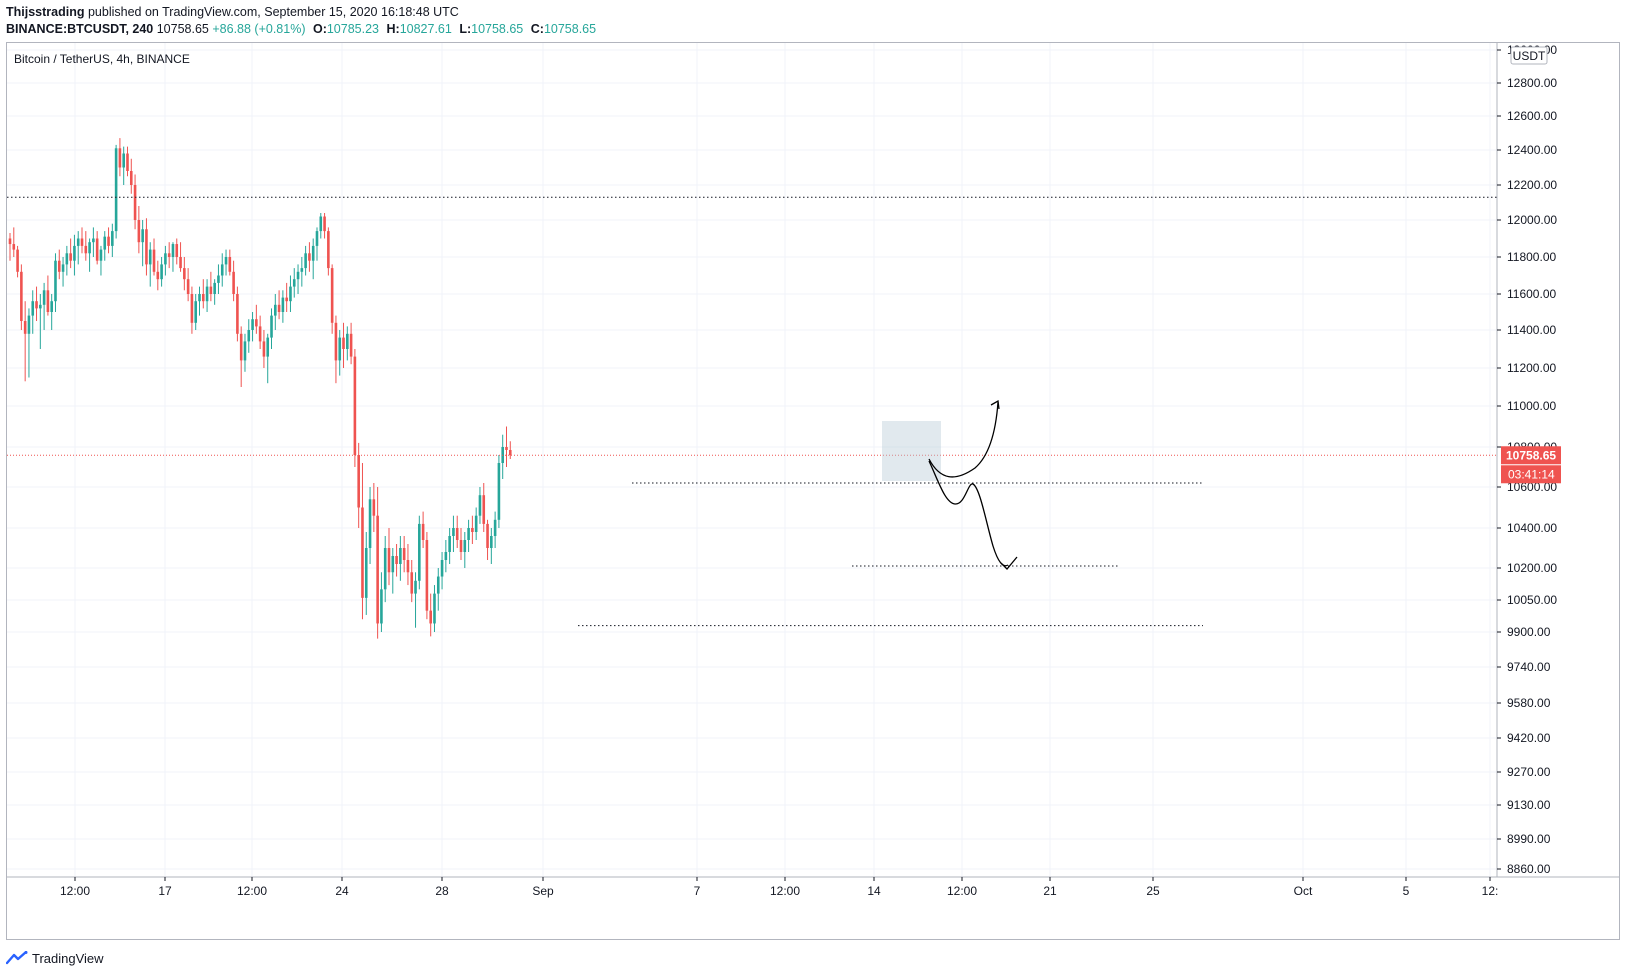 The width and height of the screenshot is (1627, 975). I want to click on currency-badge, so click(1529, 55).